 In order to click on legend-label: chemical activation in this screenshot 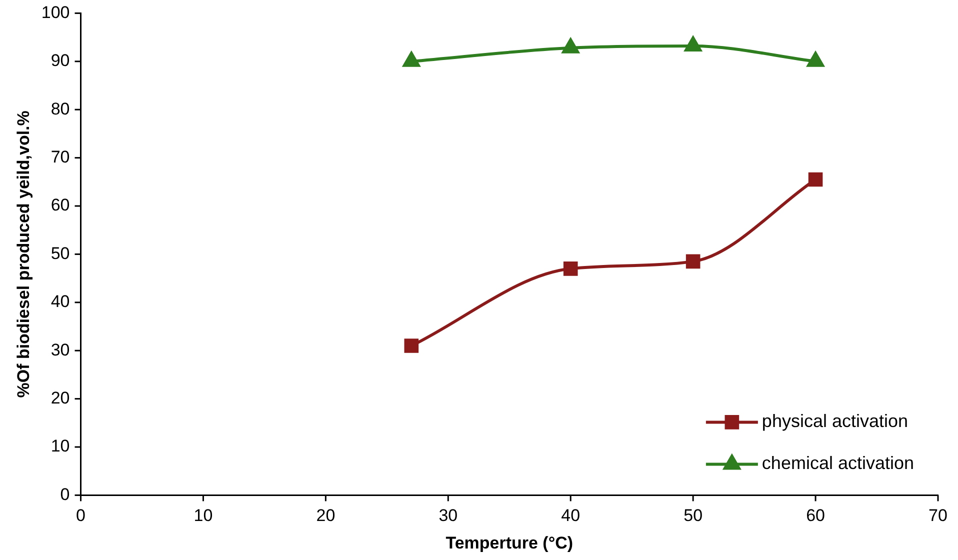, I will do `click(838, 463)`.